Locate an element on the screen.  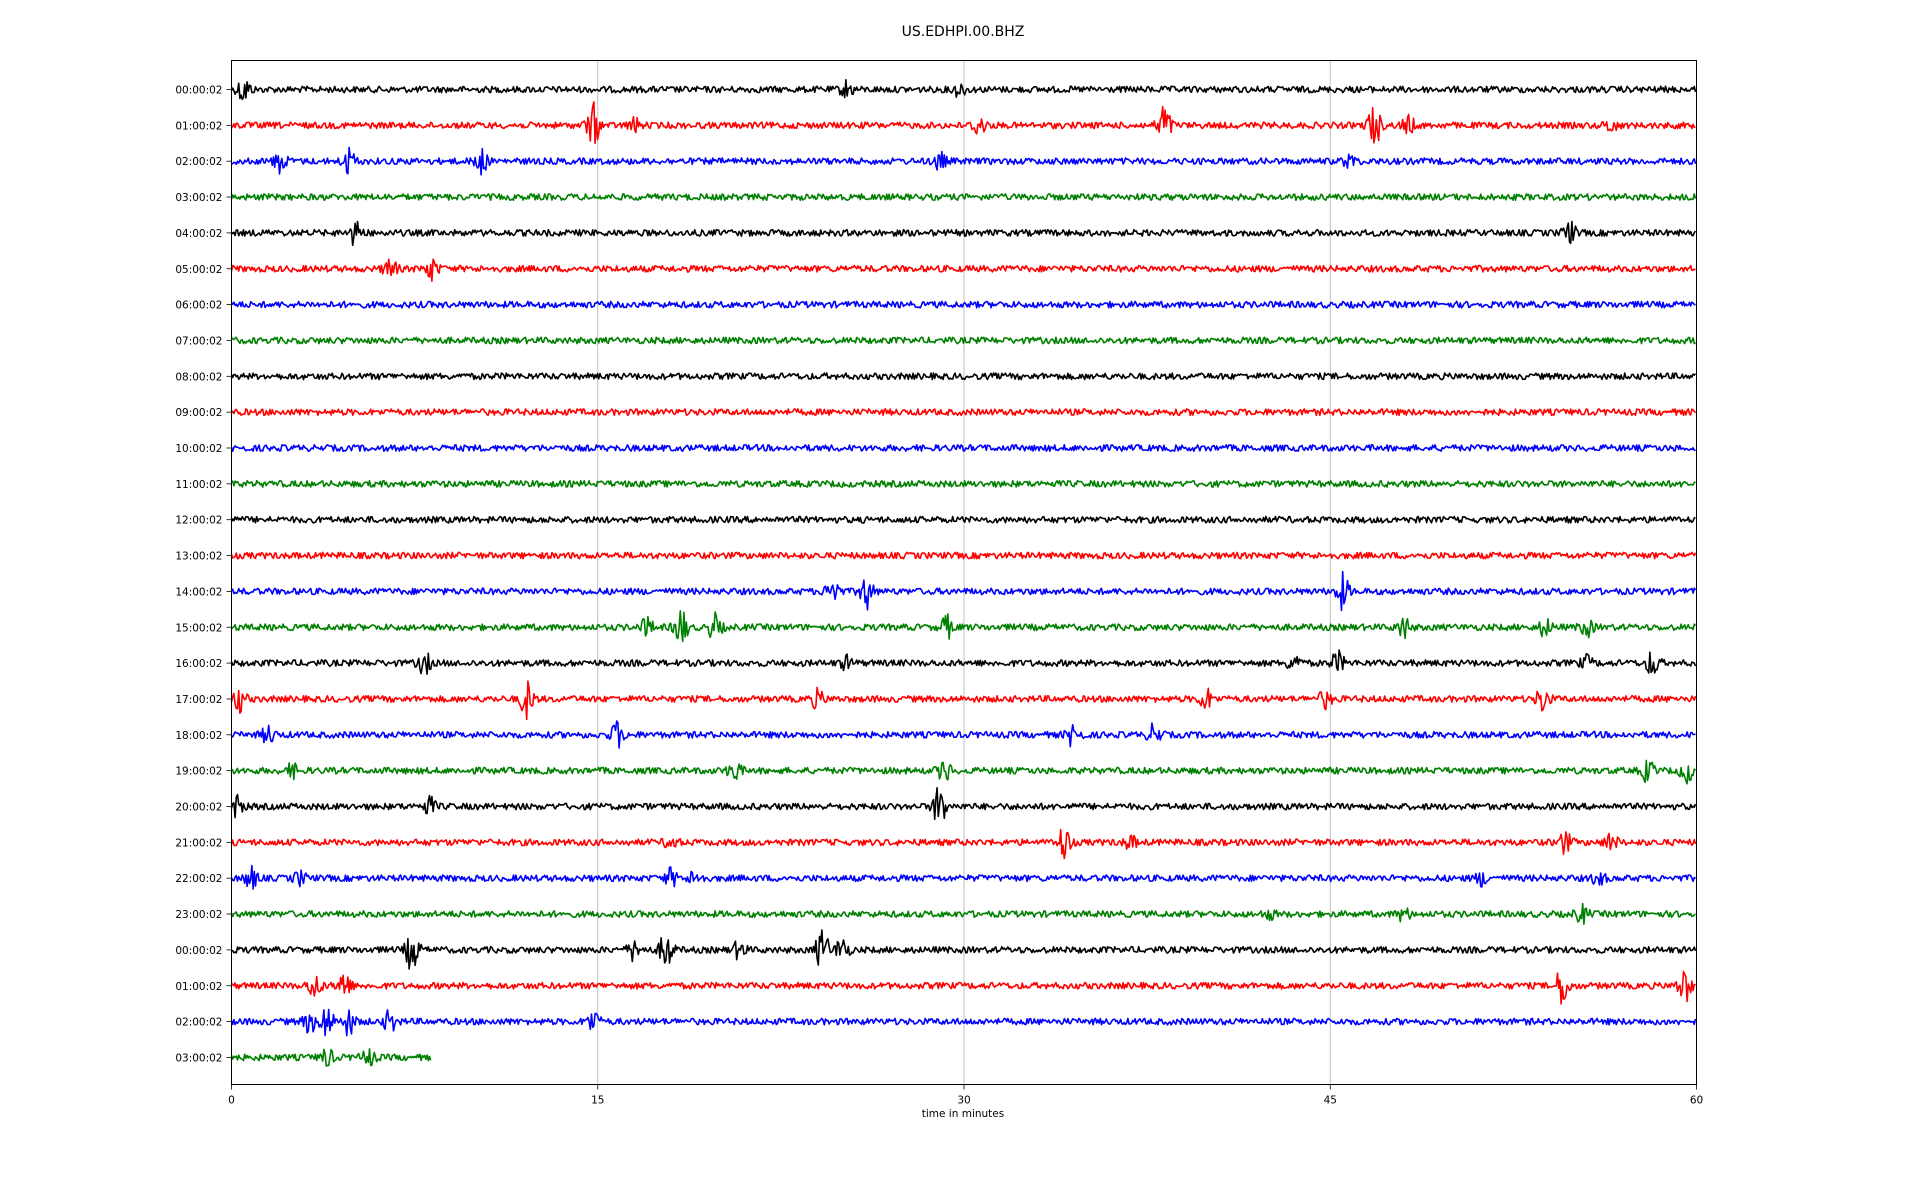
chart-title: US.EDHPI.00.BHZ is located at coordinates (963, 32).